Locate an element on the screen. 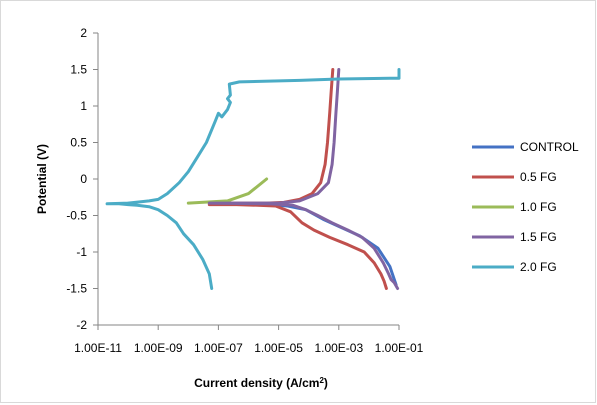 The height and width of the screenshot is (405, 597). legend-label-2-0-fg: 2.0 FG is located at coordinates (538, 267).